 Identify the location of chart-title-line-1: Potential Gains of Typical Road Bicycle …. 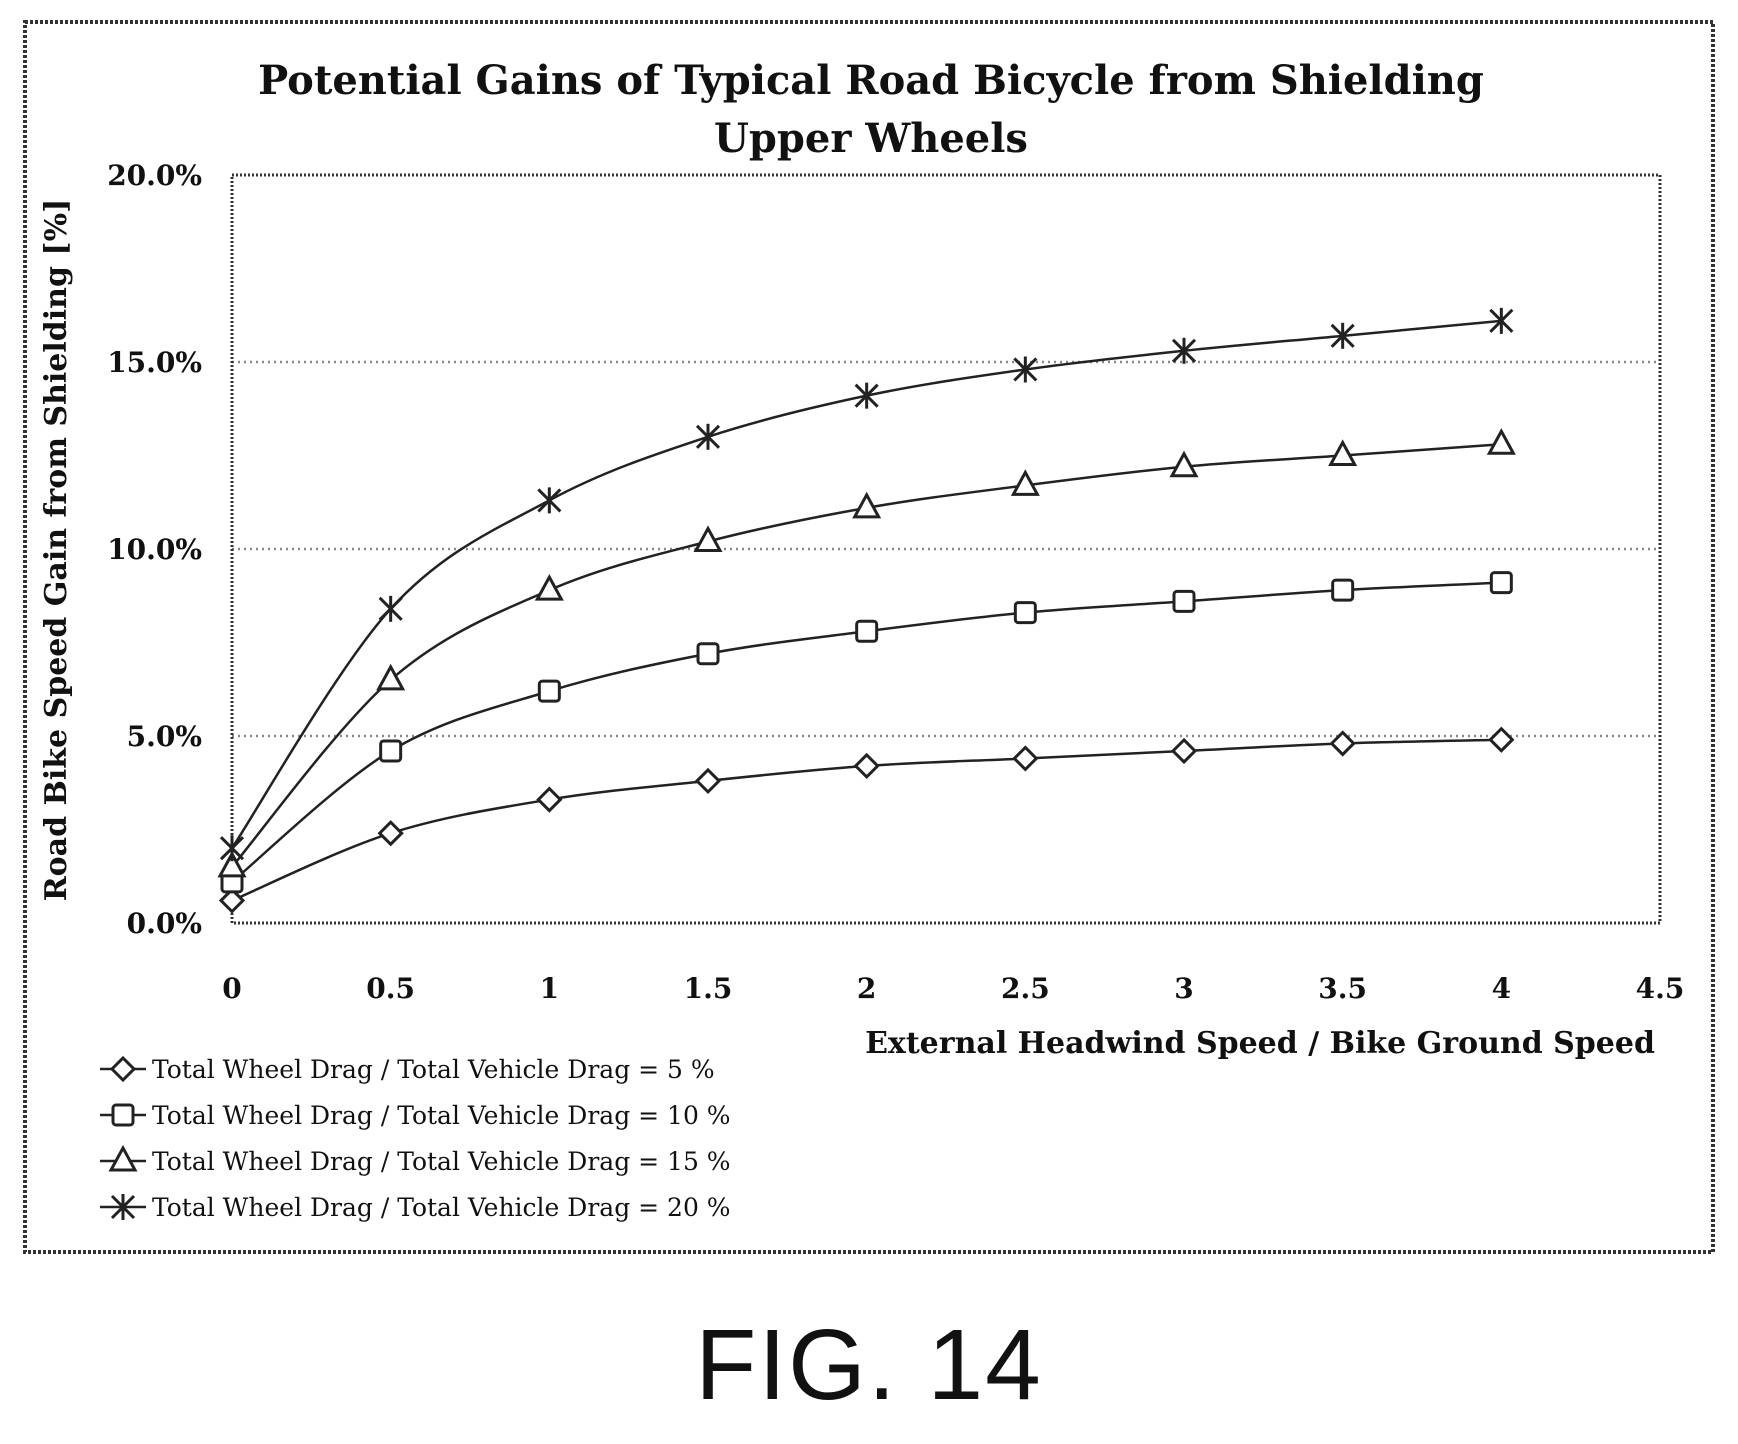
(871, 80).